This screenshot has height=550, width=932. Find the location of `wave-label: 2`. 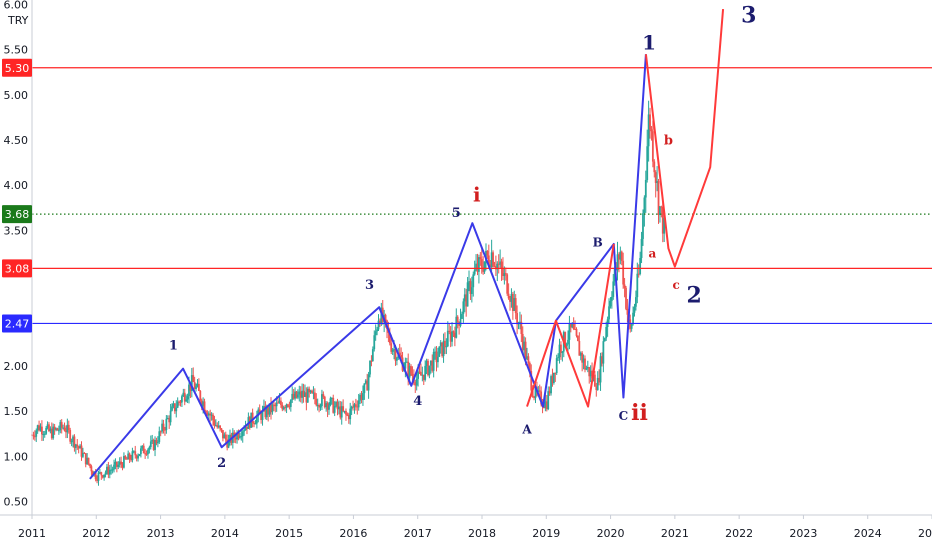

wave-label: 2 is located at coordinates (693, 296).